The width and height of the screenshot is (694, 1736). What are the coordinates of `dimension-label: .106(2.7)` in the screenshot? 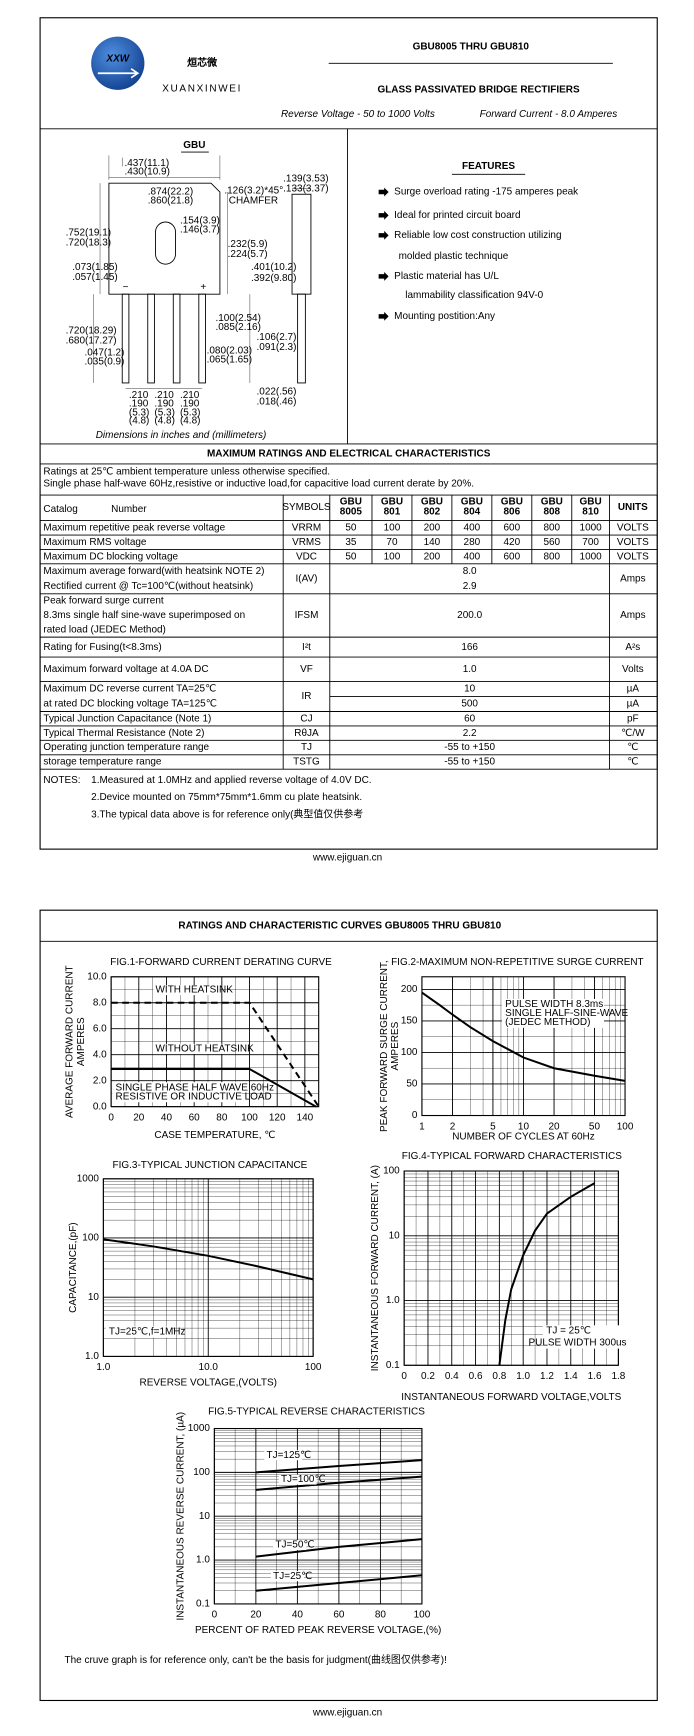 It's located at (277, 337).